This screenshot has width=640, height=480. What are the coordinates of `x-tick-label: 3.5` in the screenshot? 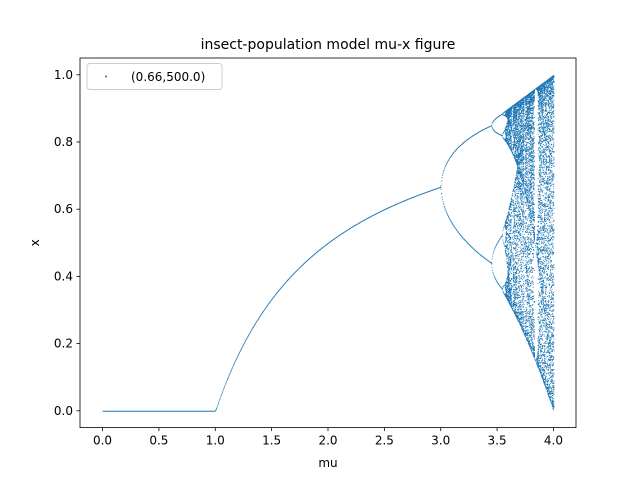 It's located at (497, 441).